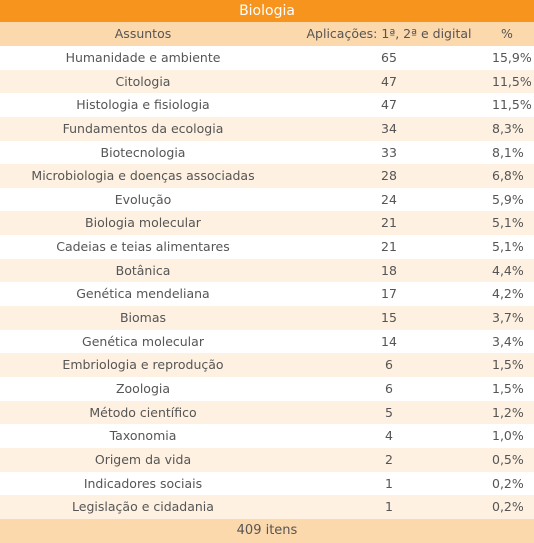 The image size is (534, 543). I want to click on table-row: Origem da vida 2 0,5%, so click(267, 459).